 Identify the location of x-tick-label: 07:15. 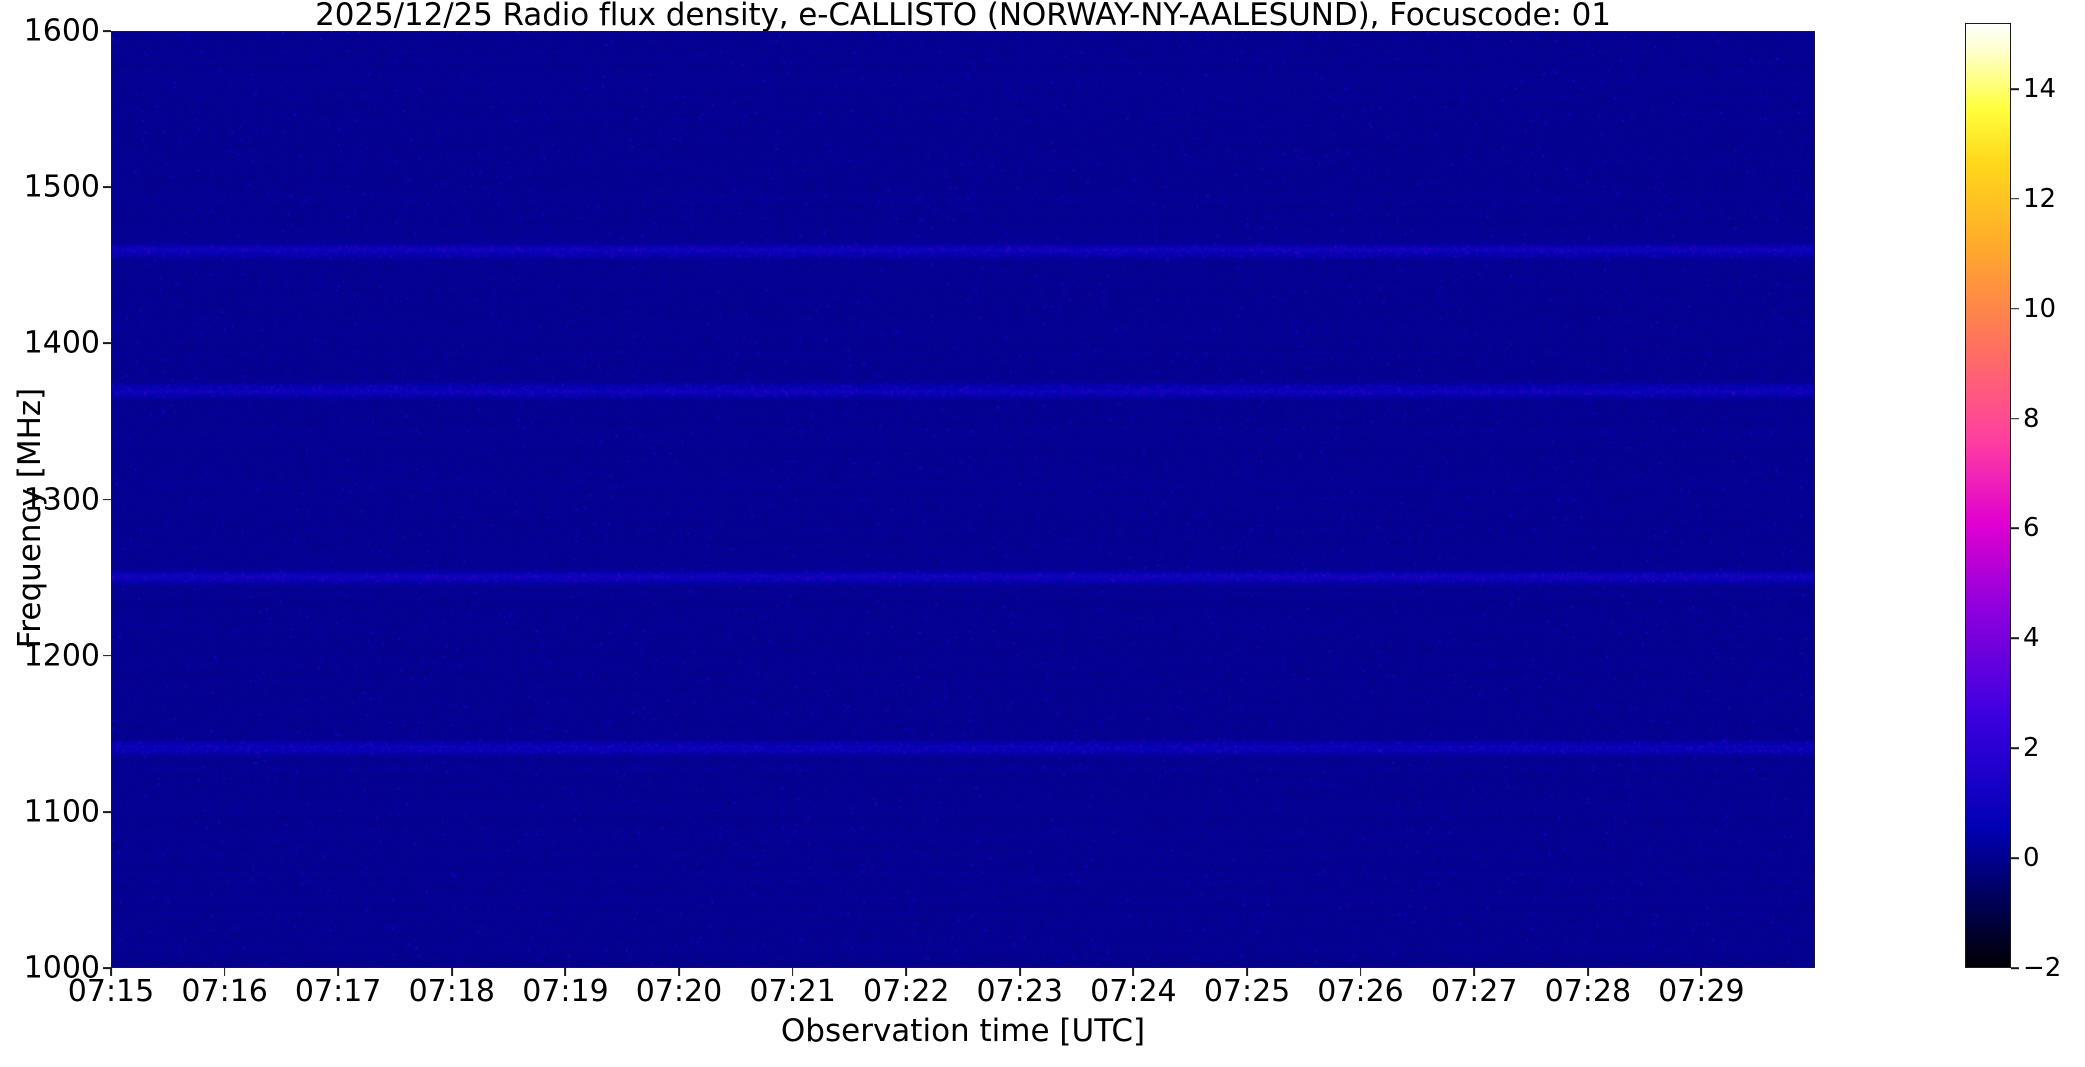
(111, 991).